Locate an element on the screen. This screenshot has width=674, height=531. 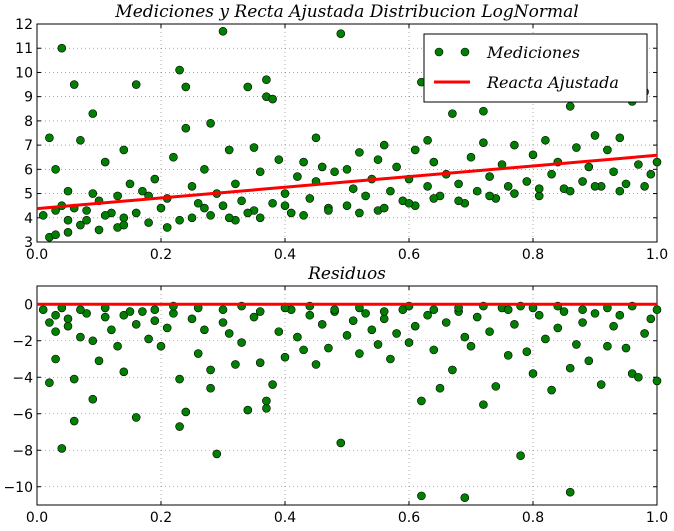
y-tick-label: −8 is located at coordinates (22, 451).